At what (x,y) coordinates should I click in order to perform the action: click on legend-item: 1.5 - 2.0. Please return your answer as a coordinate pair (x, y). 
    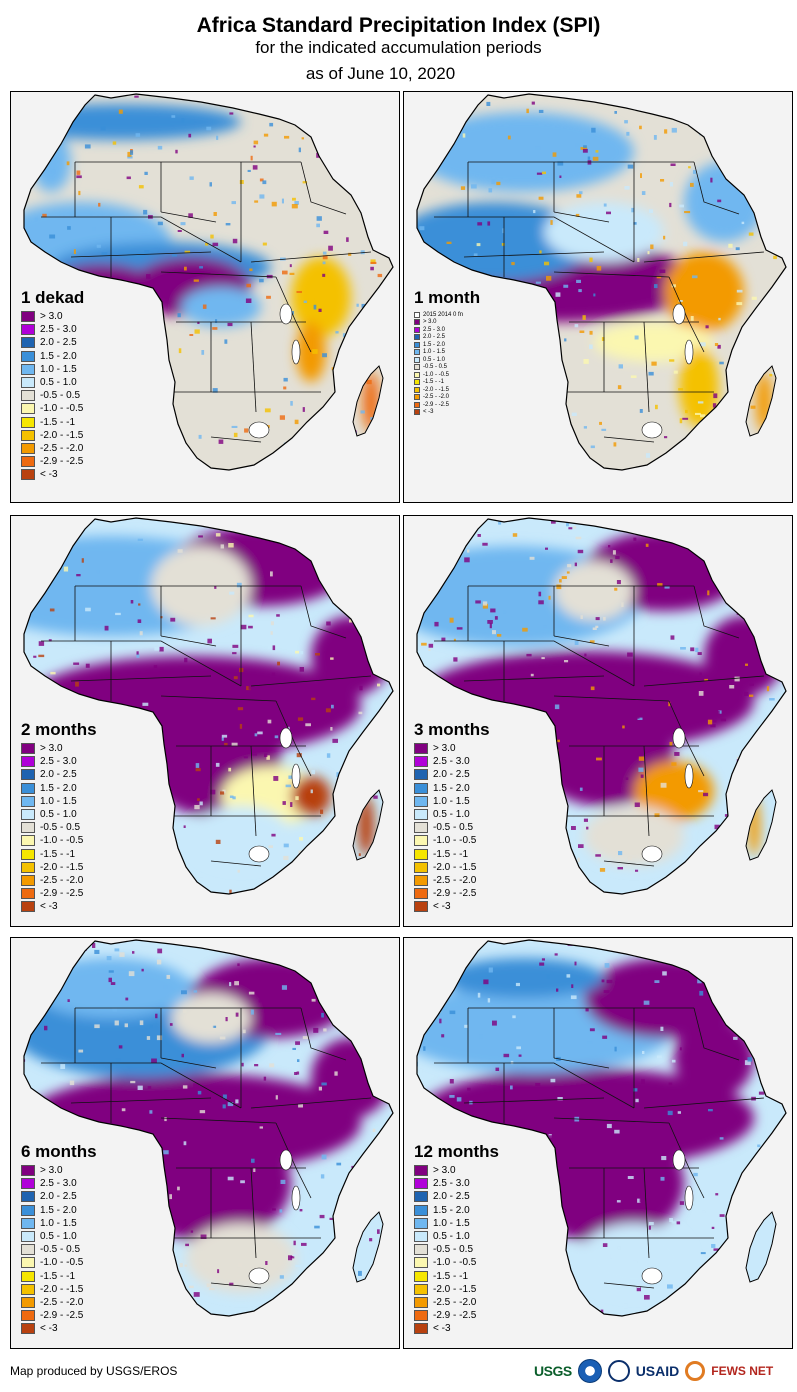
    Looking at the image, I should click on (52, 1210).